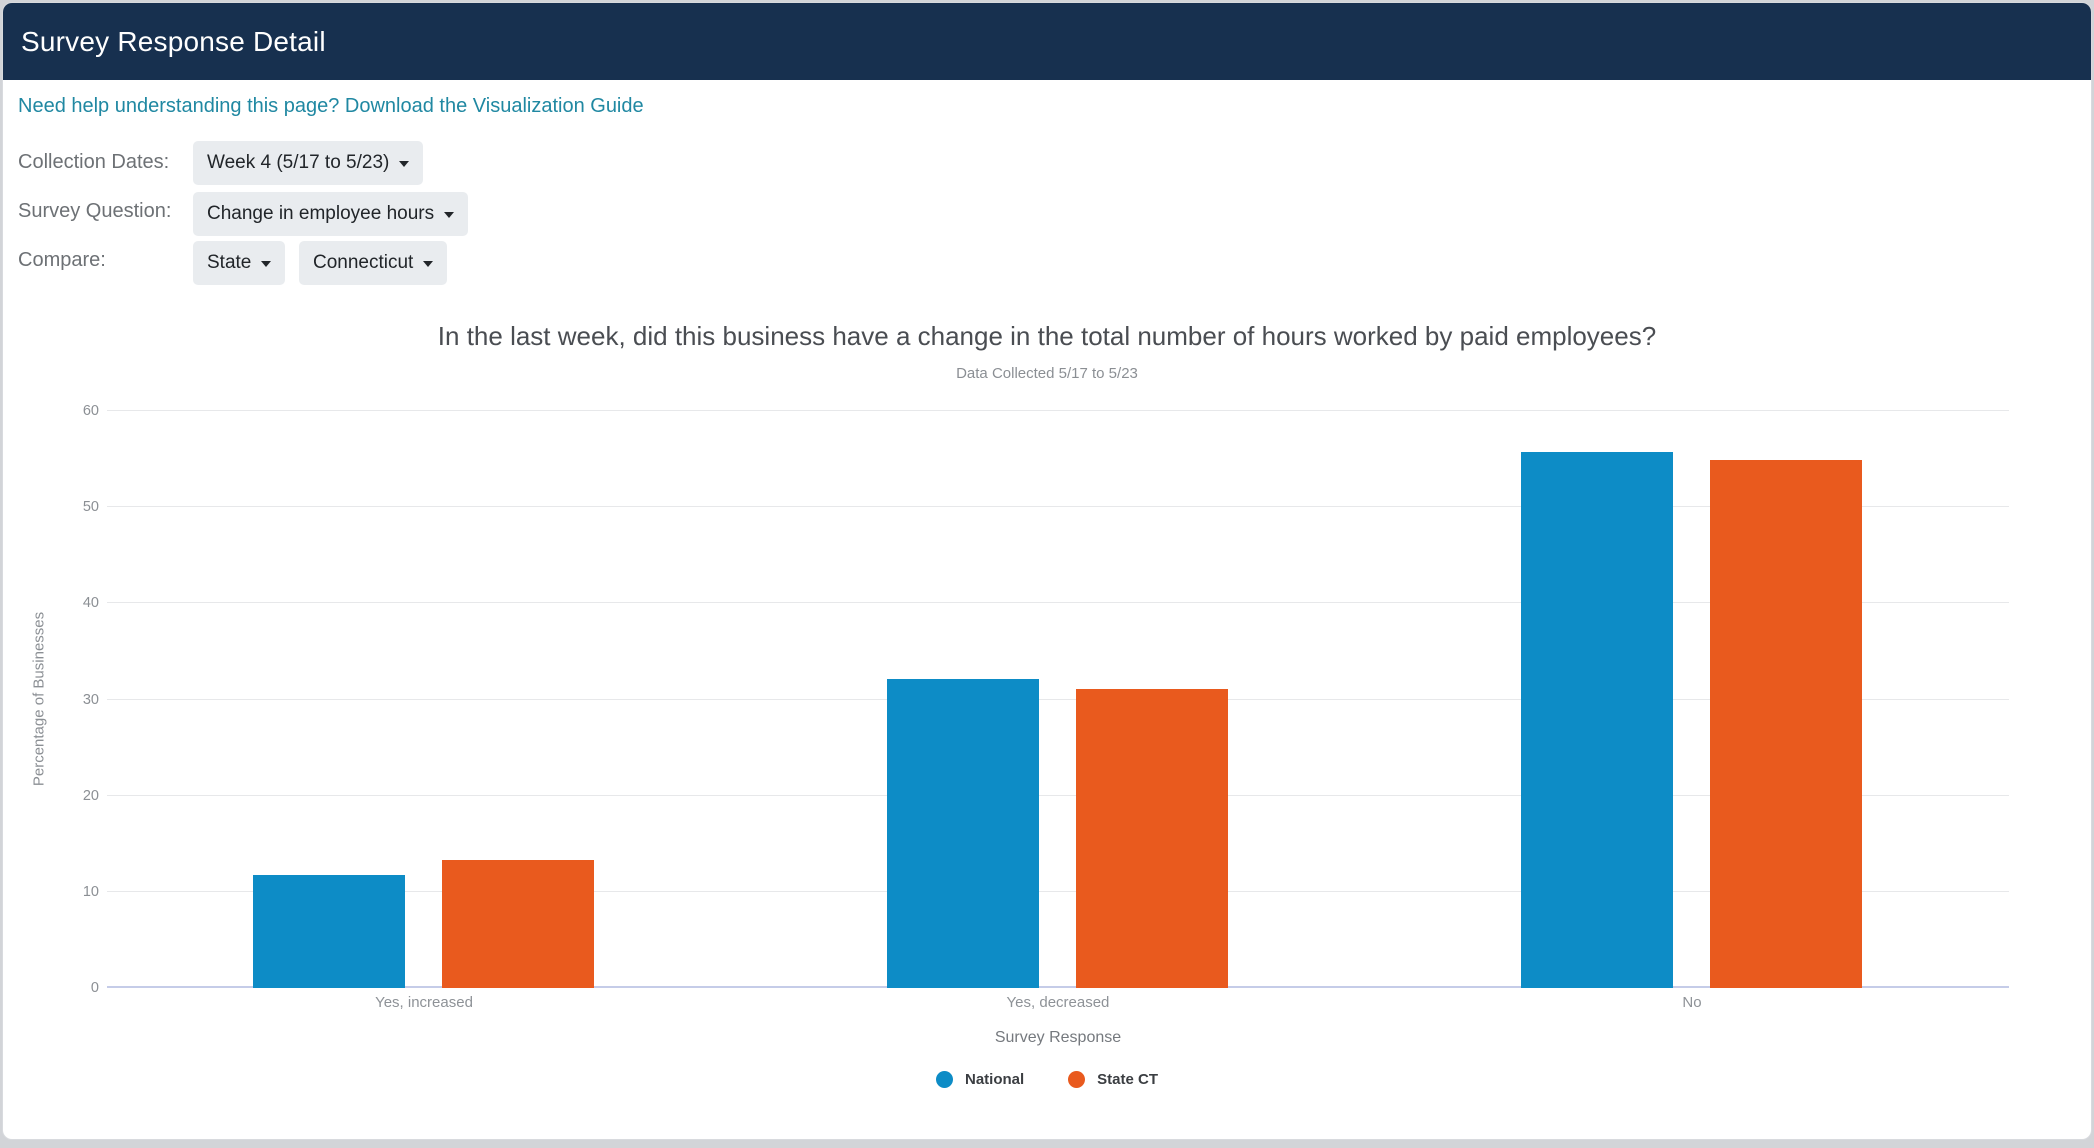 Image resolution: width=2094 pixels, height=1148 pixels. I want to click on compare-region-dropdown: Connecticut, so click(373, 263).